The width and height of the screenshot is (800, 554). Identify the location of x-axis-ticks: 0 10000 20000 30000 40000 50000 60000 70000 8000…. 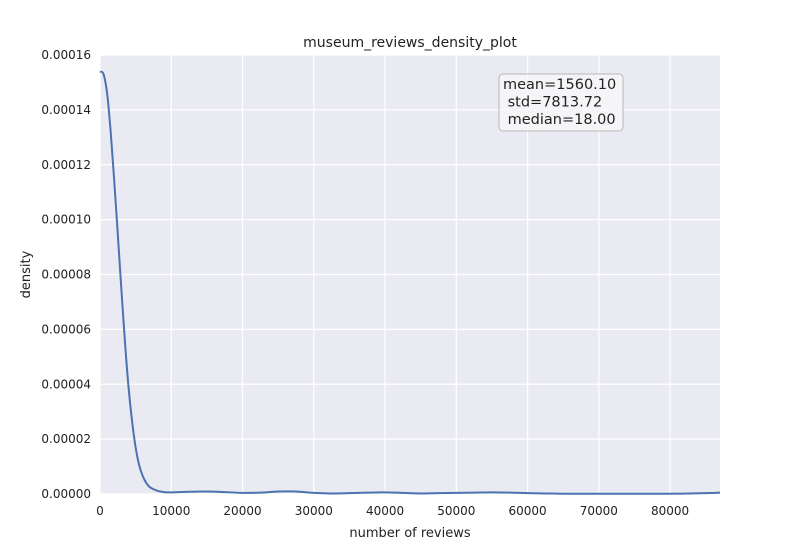
(392, 511).